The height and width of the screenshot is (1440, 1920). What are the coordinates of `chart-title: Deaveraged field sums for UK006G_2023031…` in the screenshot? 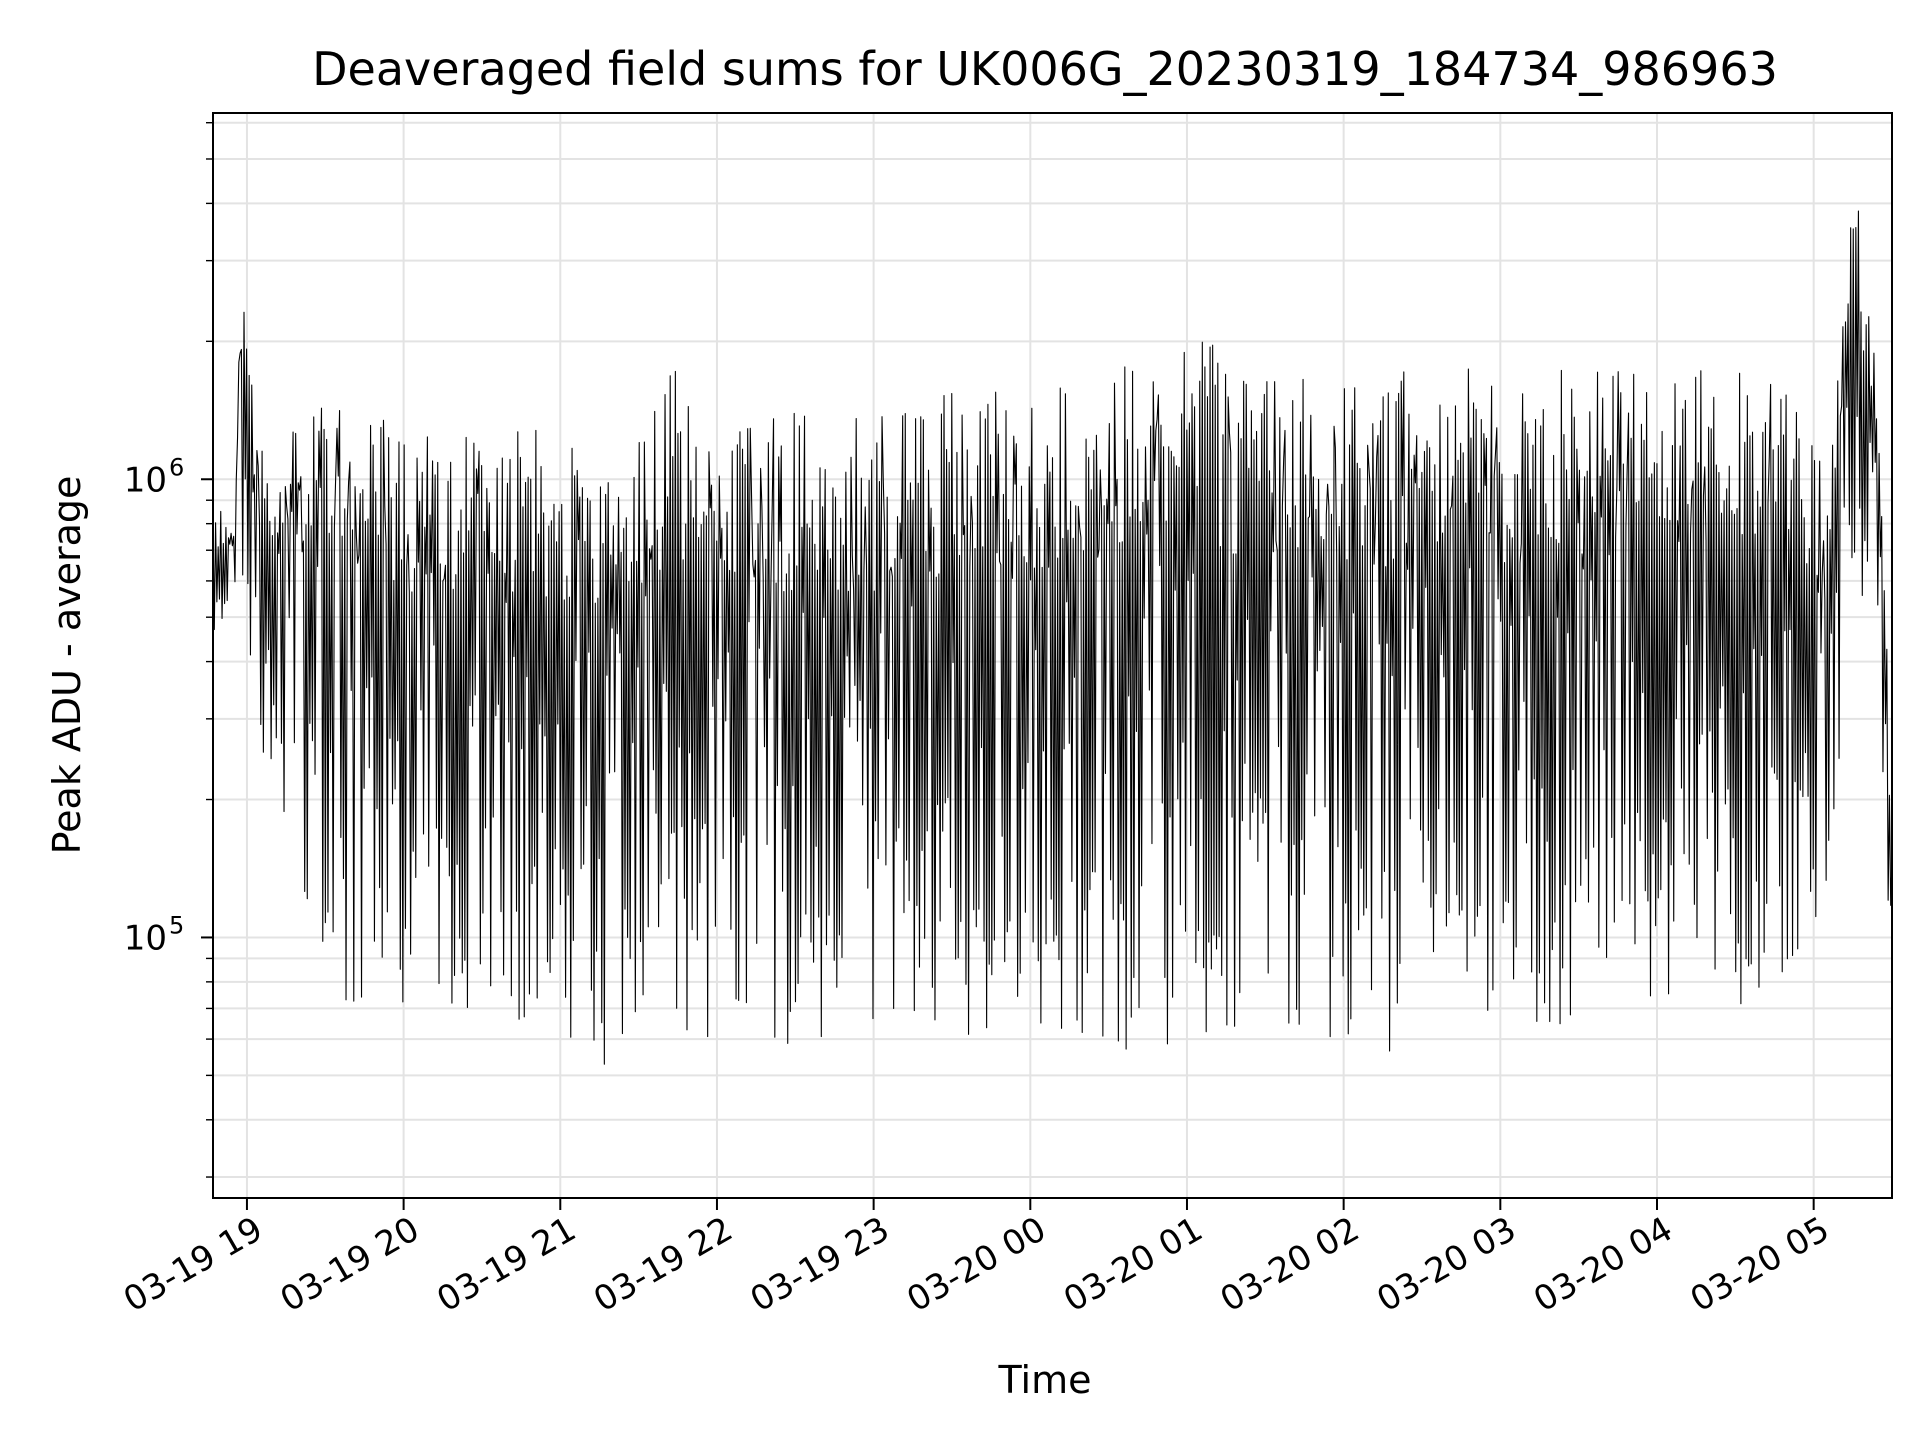 It's located at (1045, 69).